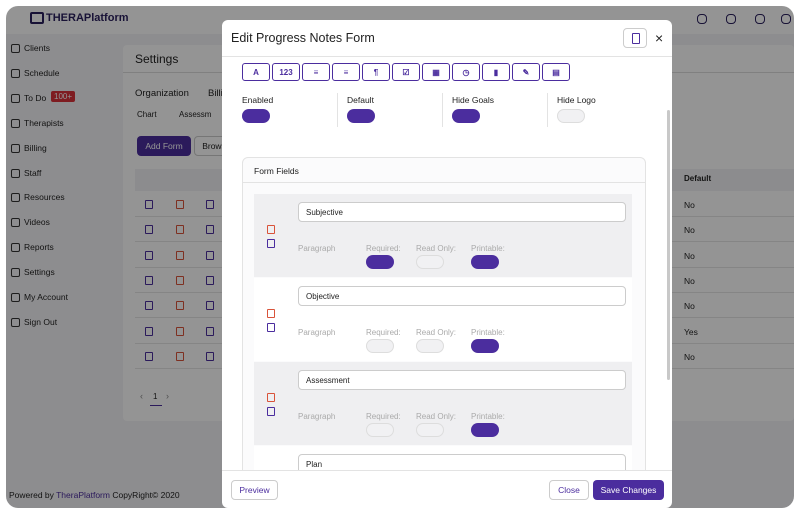 Image resolution: width=800 pixels, height=514 pixels. I want to click on add-form-button: Add Form, so click(164, 146).